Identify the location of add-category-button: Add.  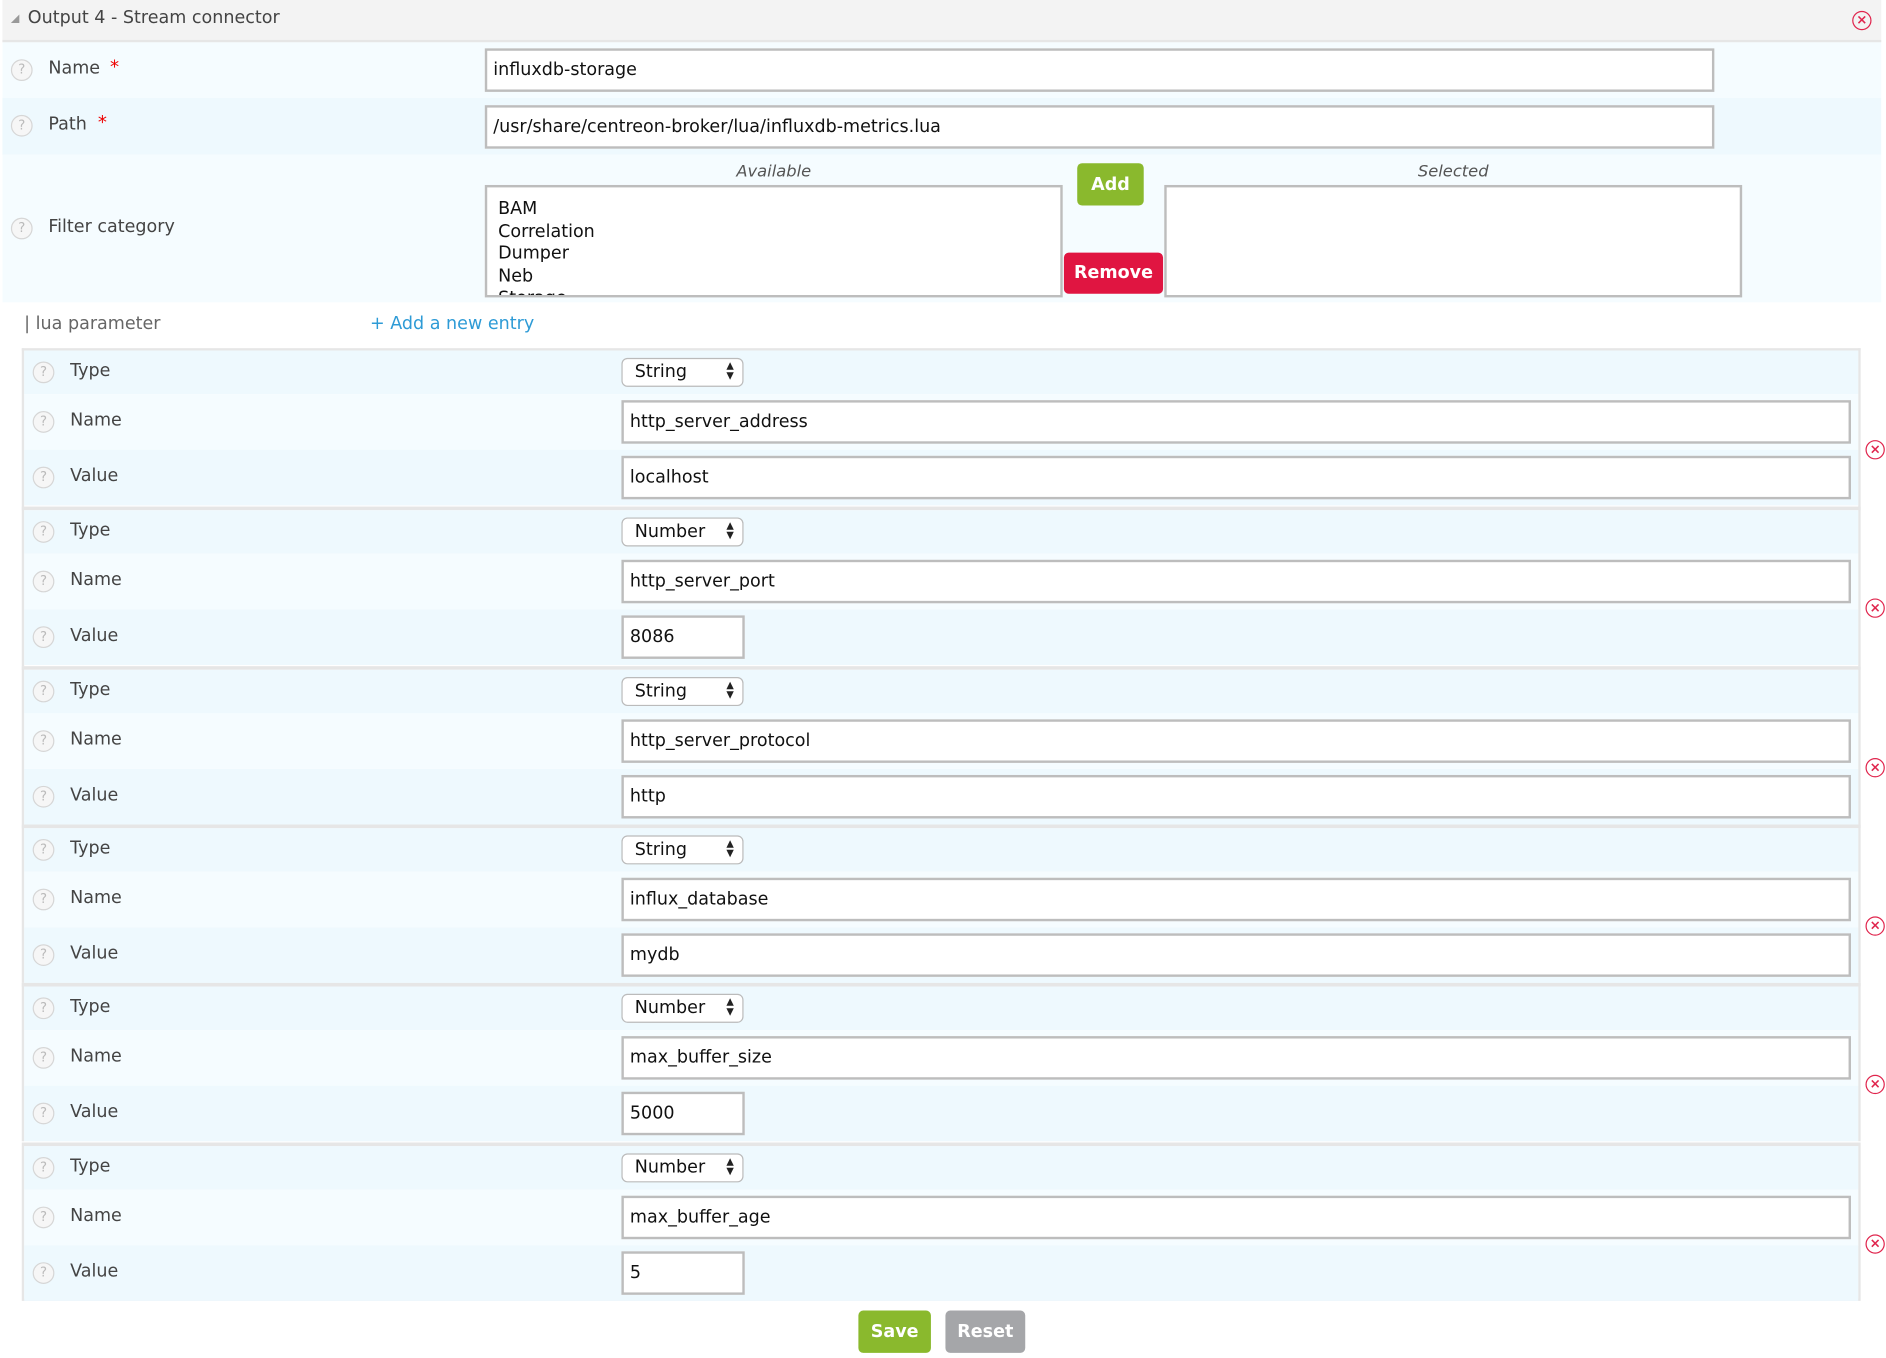
(1110, 184).